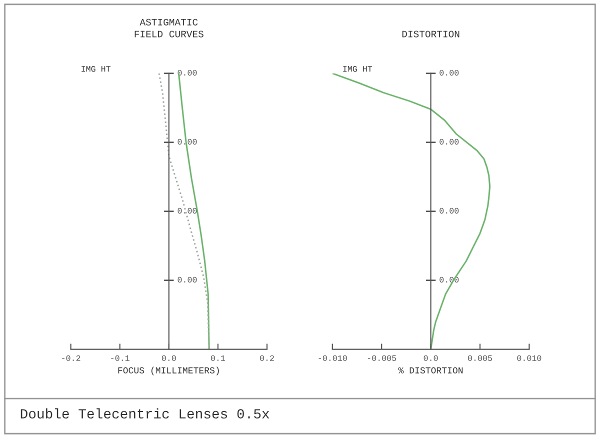 The image size is (600, 438). I want to click on x-tick-label: 0.2, so click(267, 358).